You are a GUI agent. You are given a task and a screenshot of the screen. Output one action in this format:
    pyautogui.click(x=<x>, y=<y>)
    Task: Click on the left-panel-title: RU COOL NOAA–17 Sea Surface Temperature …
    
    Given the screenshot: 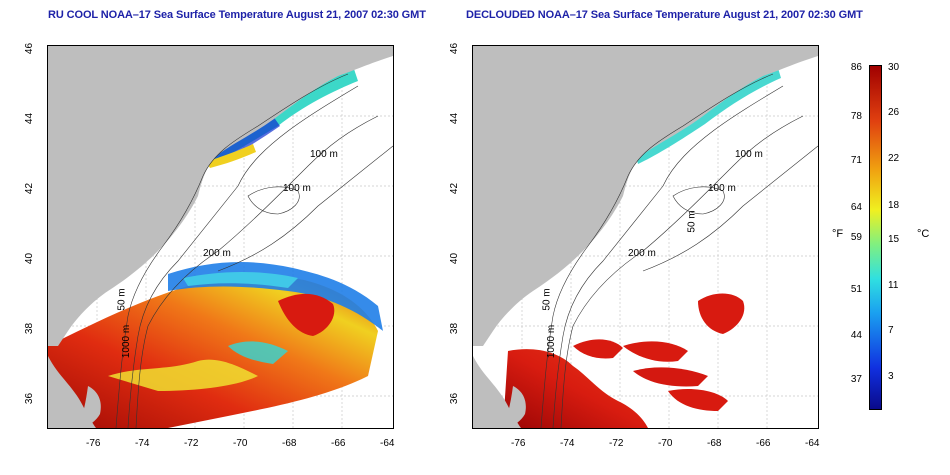 What is the action you would take?
    pyautogui.click(x=237, y=15)
    